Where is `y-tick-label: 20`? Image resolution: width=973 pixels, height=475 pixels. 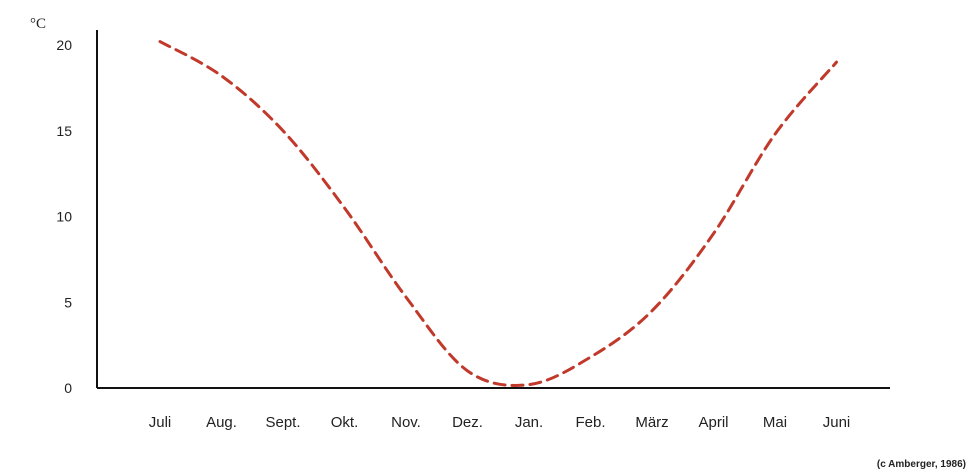 y-tick-label: 20 is located at coordinates (64, 45).